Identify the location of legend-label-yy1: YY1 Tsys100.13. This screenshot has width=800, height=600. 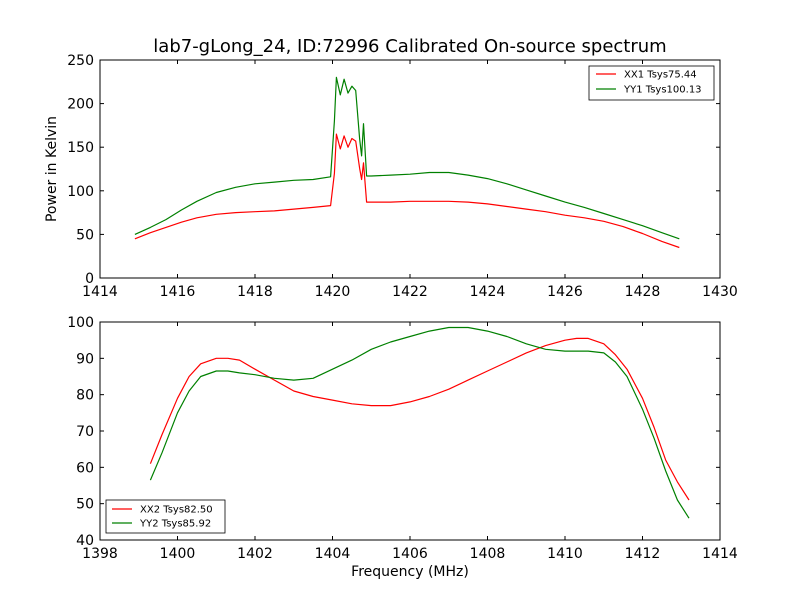
(662, 90).